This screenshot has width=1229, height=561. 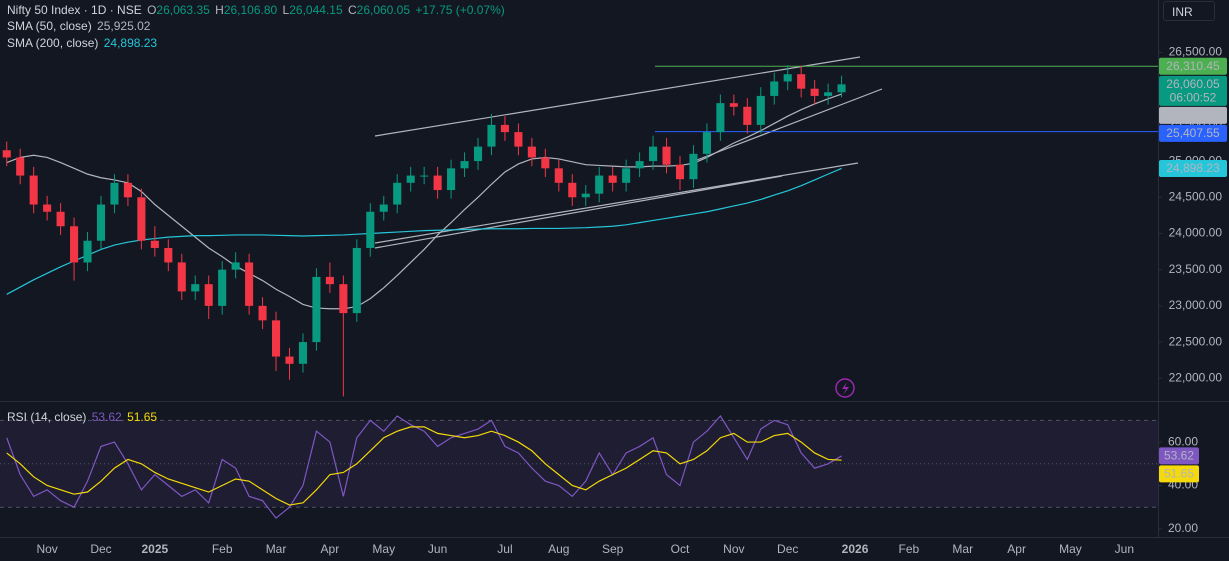 I want to click on currency-button: INR, so click(x=1189, y=11).